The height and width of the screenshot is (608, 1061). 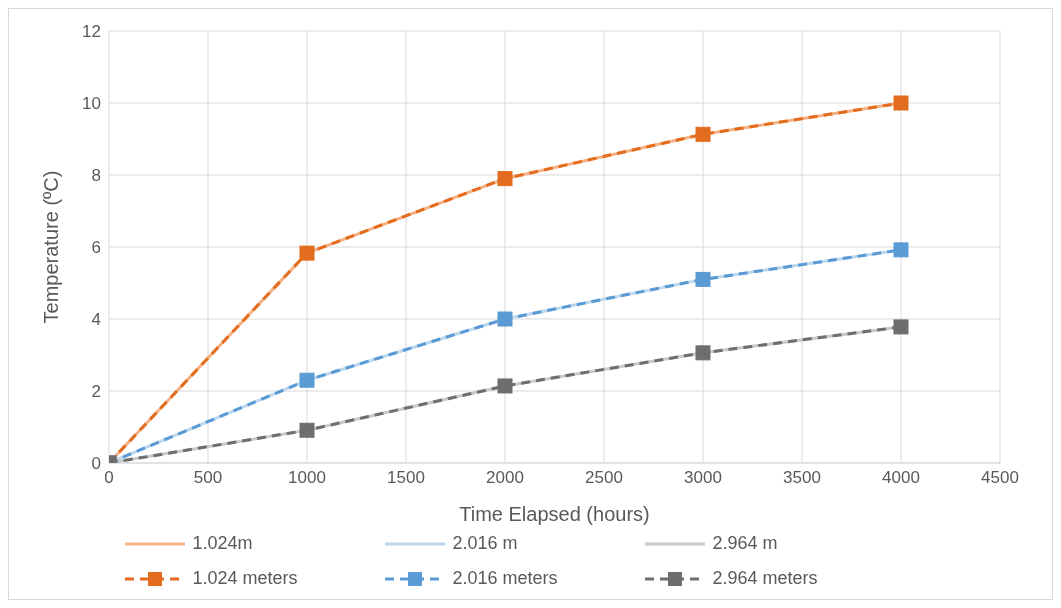 What do you see at coordinates (96, 464) in the screenshot?
I see `y-tick-label: 0` at bounding box center [96, 464].